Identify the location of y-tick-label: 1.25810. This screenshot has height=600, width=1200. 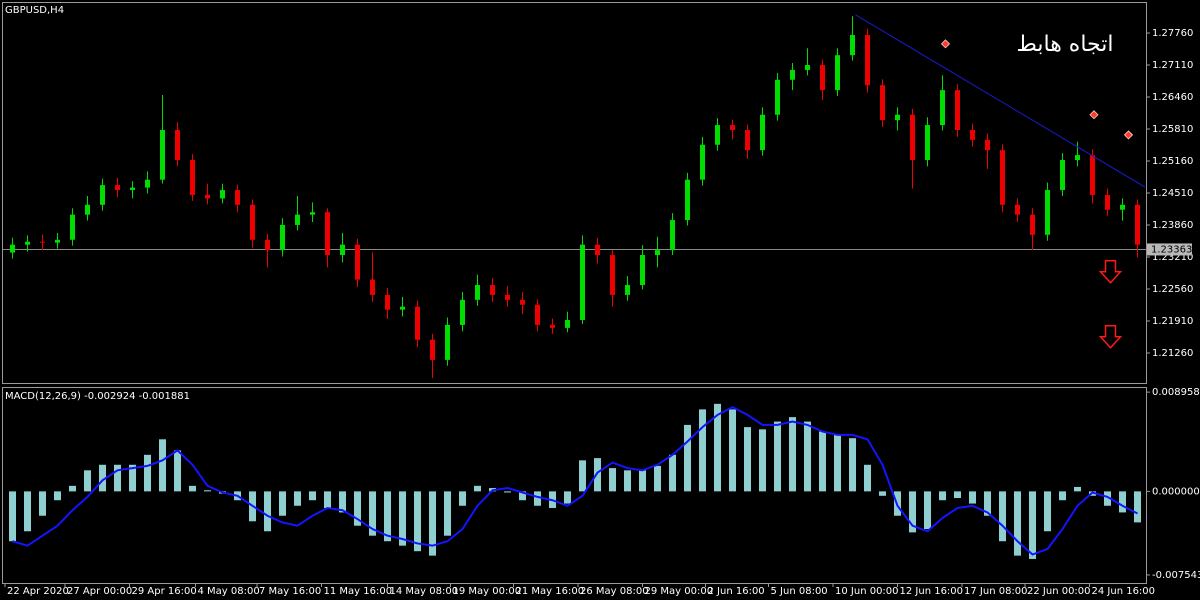
(1172, 129).